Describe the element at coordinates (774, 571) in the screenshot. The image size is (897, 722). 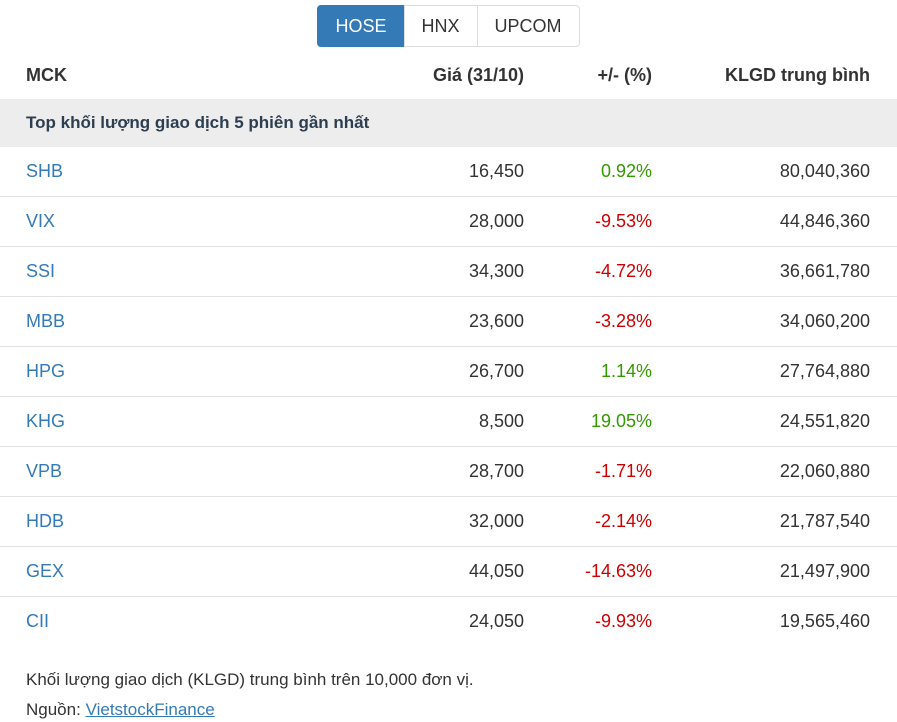
I see `volume-cell: 21,497,900` at that location.